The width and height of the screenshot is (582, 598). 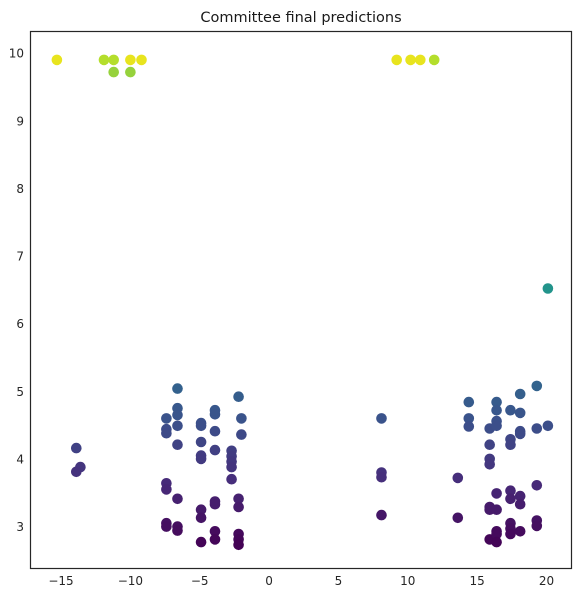 What do you see at coordinates (20, 527) in the screenshot?
I see `y-tick-label: 3` at bounding box center [20, 527].